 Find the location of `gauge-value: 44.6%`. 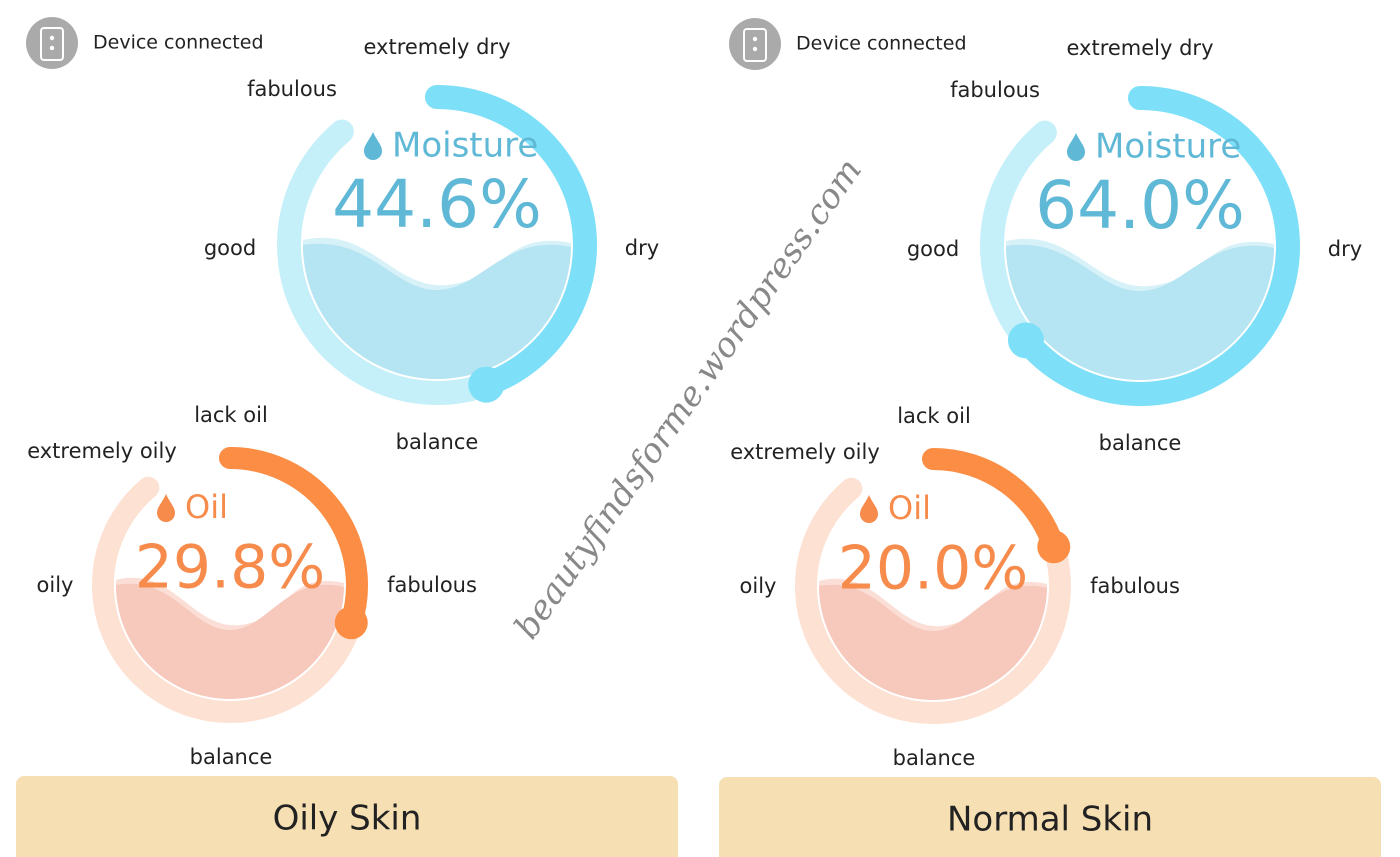

gauge-value: 44.6% is located at coordinates (437, 204).